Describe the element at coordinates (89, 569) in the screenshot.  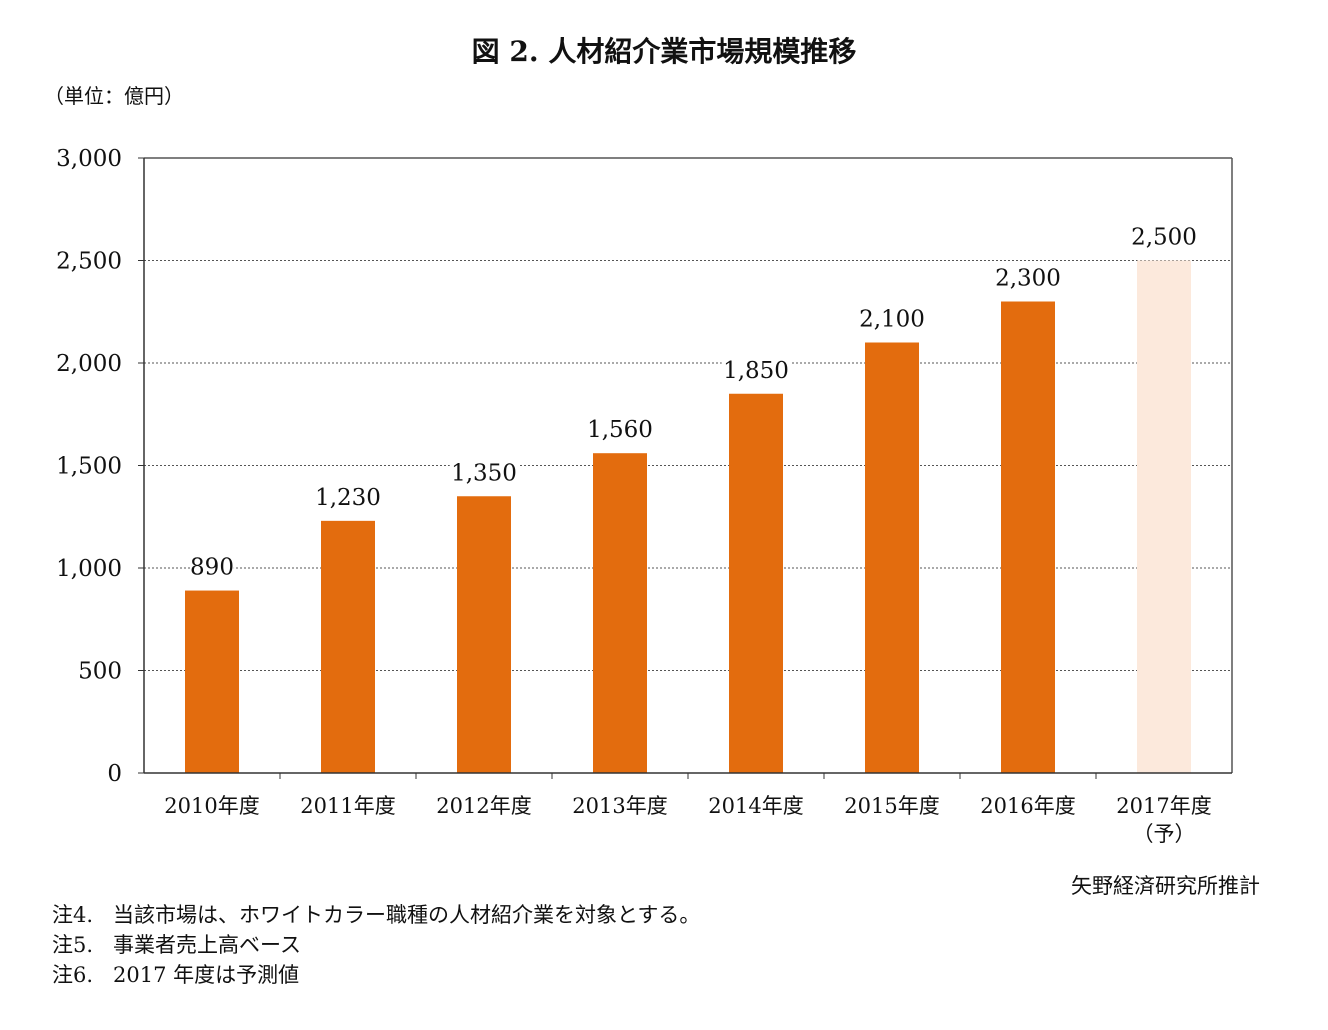
I see `y-tick-label: 1,000` at that location.